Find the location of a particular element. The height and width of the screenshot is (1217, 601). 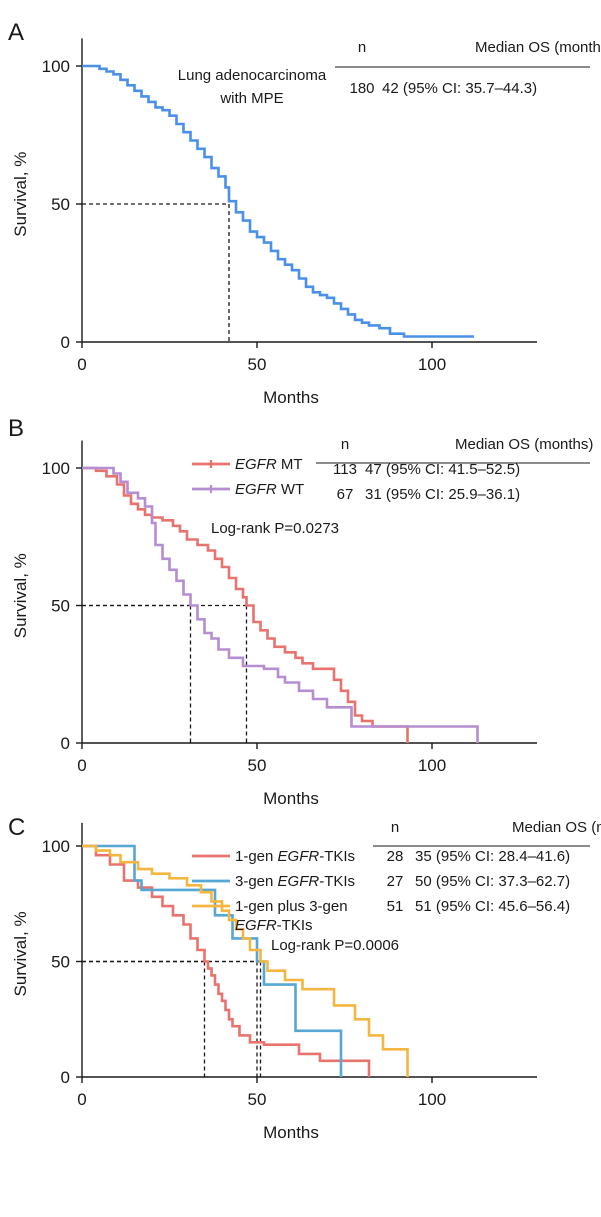

panel-letter: C is located at coordinates (16, 827).